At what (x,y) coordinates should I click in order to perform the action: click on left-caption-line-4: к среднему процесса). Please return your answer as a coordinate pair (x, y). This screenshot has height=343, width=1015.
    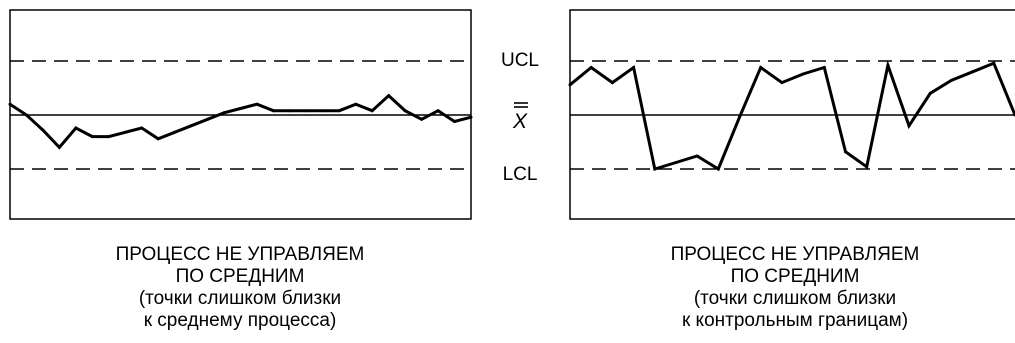
    Looking at the image, I should click on (240, 320).